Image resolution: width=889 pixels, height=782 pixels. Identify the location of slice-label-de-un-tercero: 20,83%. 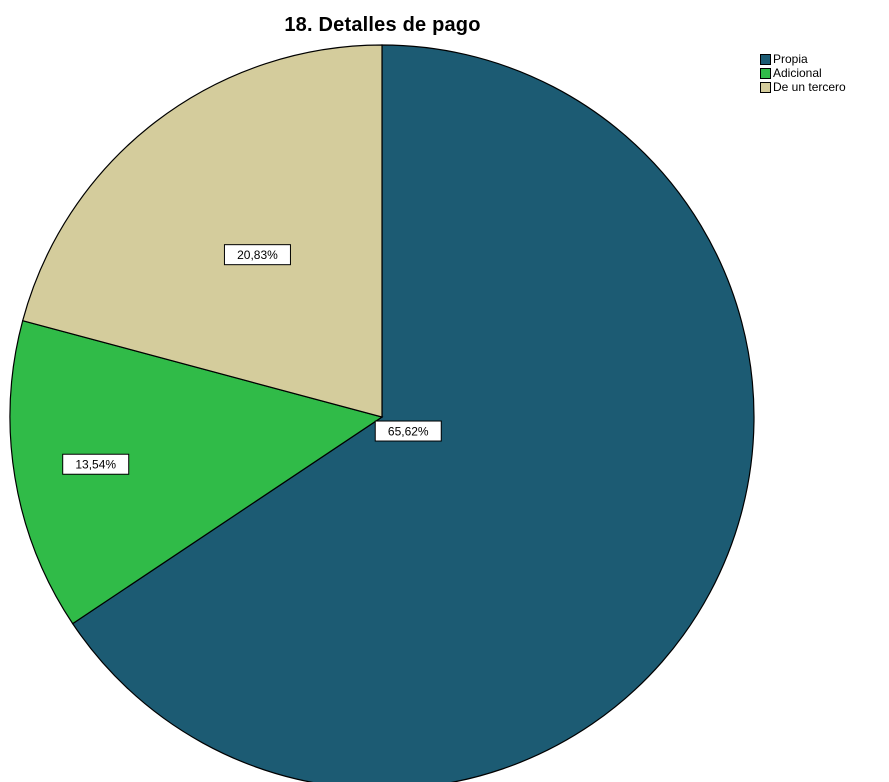
(257, 255).